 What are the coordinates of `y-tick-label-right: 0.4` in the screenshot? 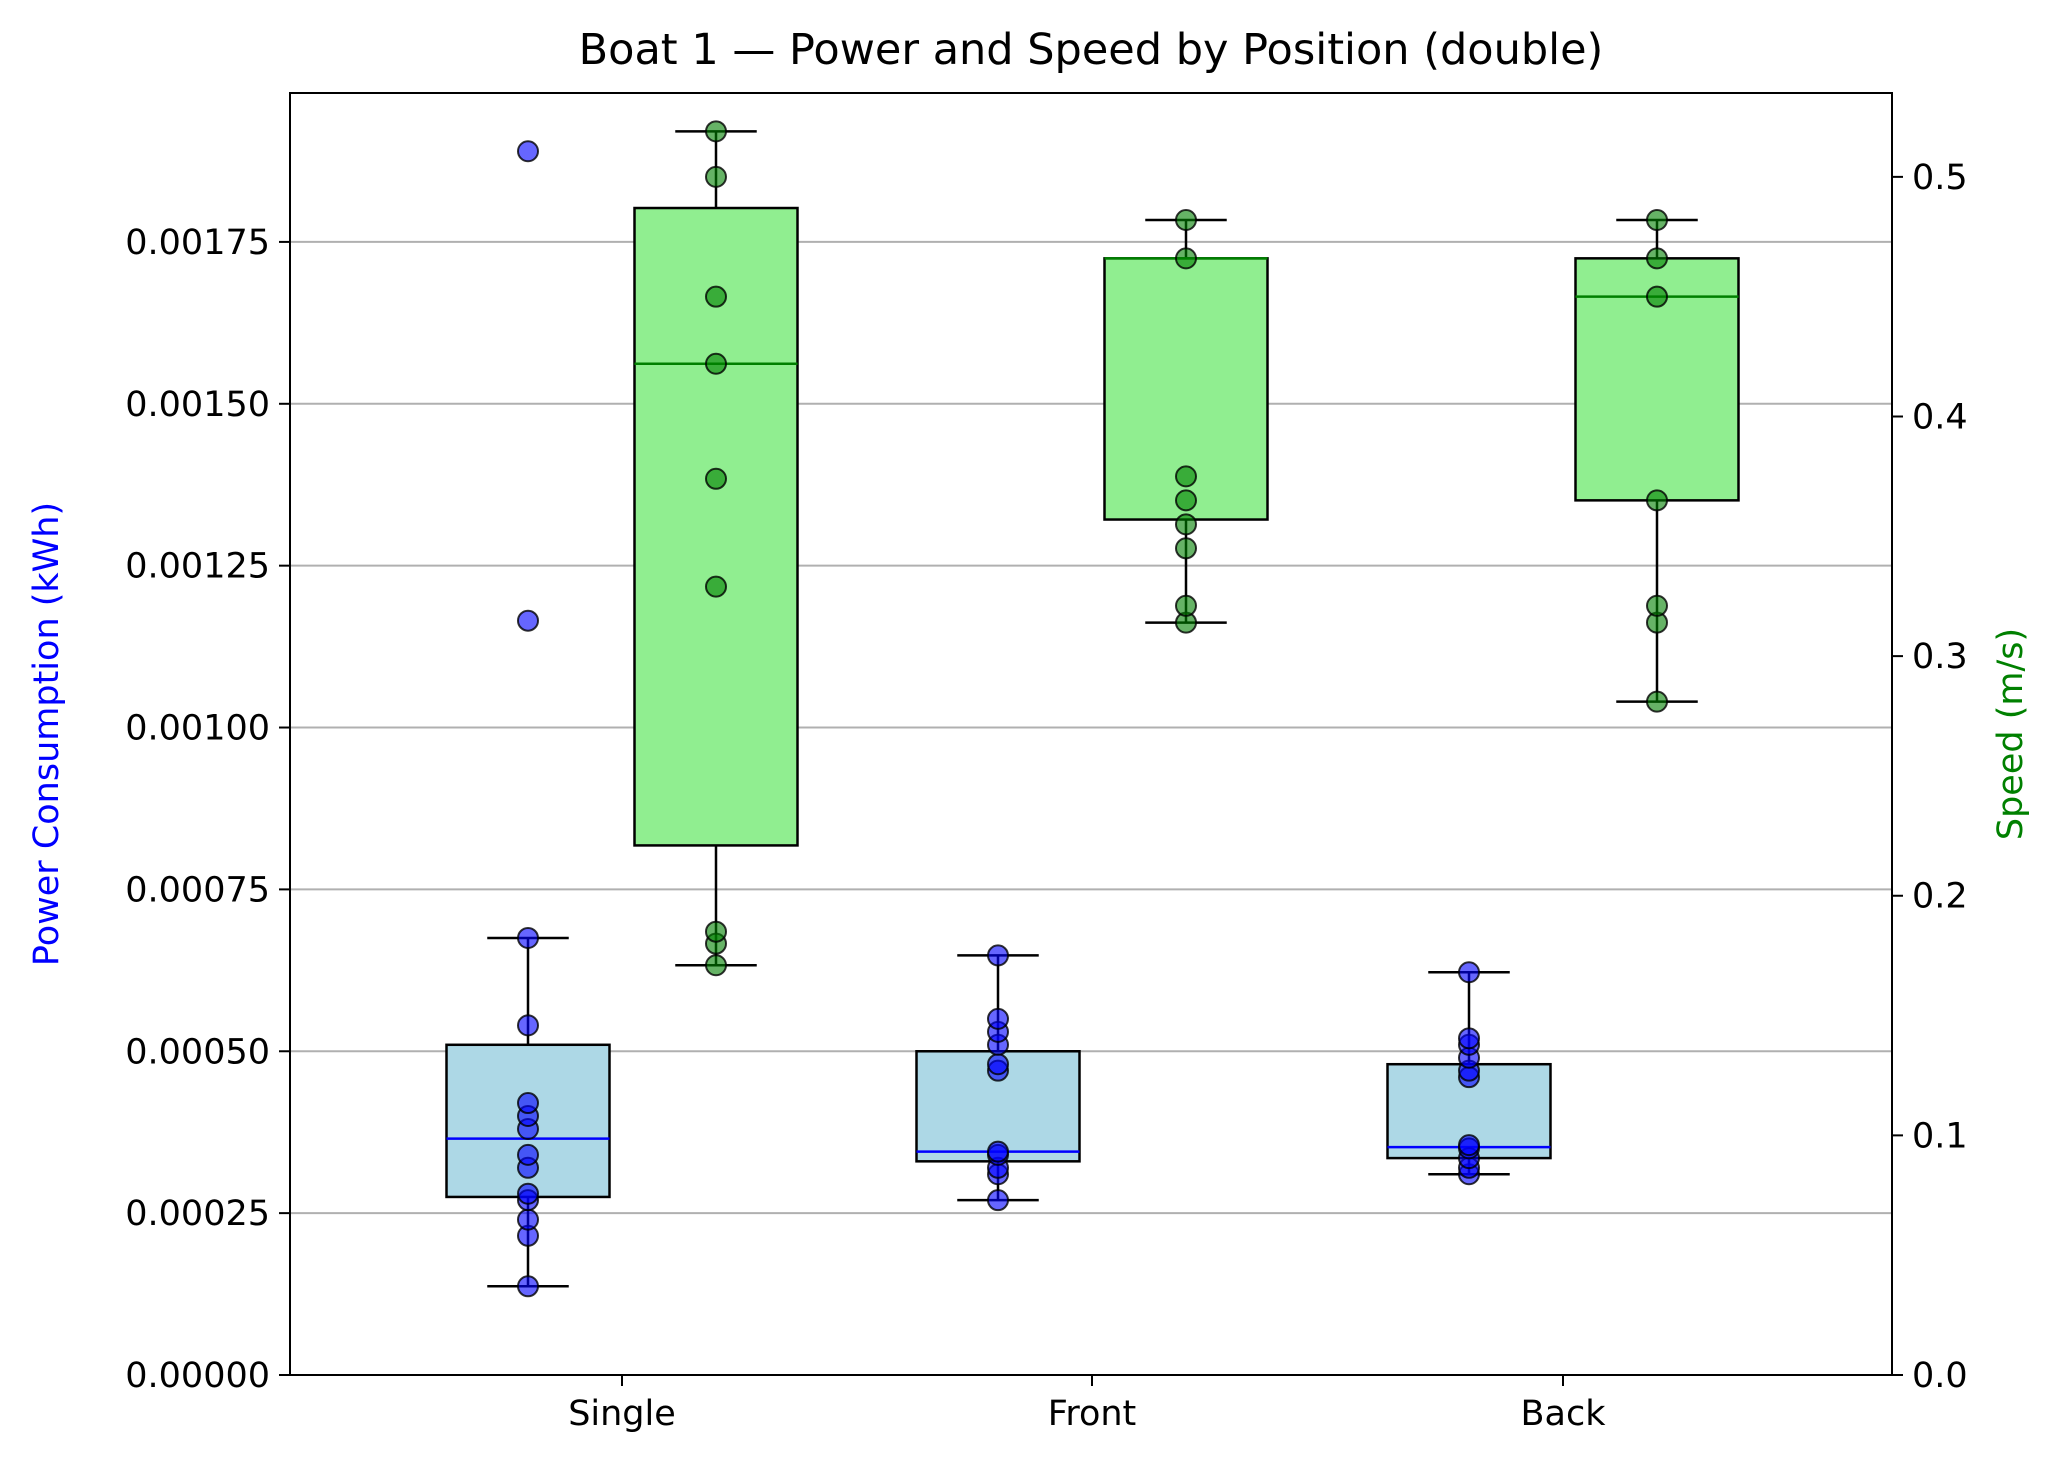 It's located at (1940, 417).